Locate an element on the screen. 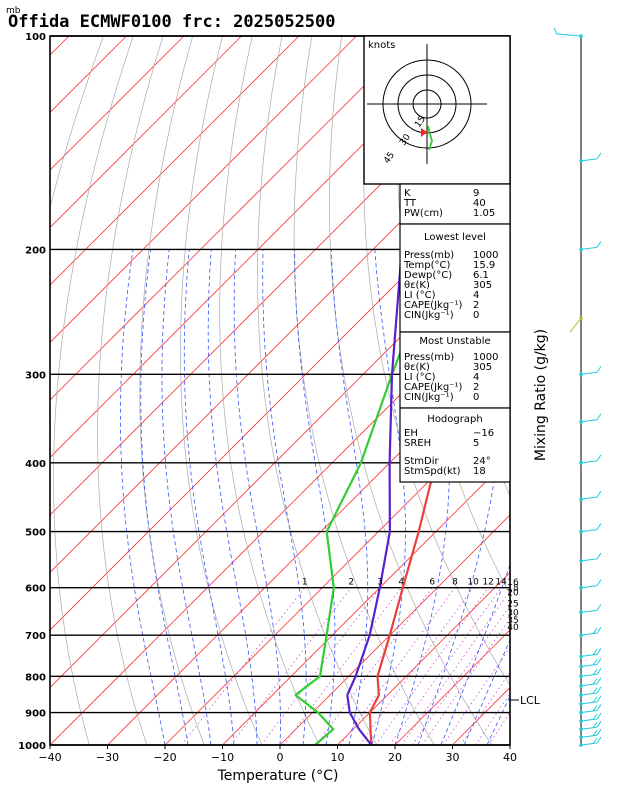  x-tick-label: 20 is located at coordinates (395, 757).